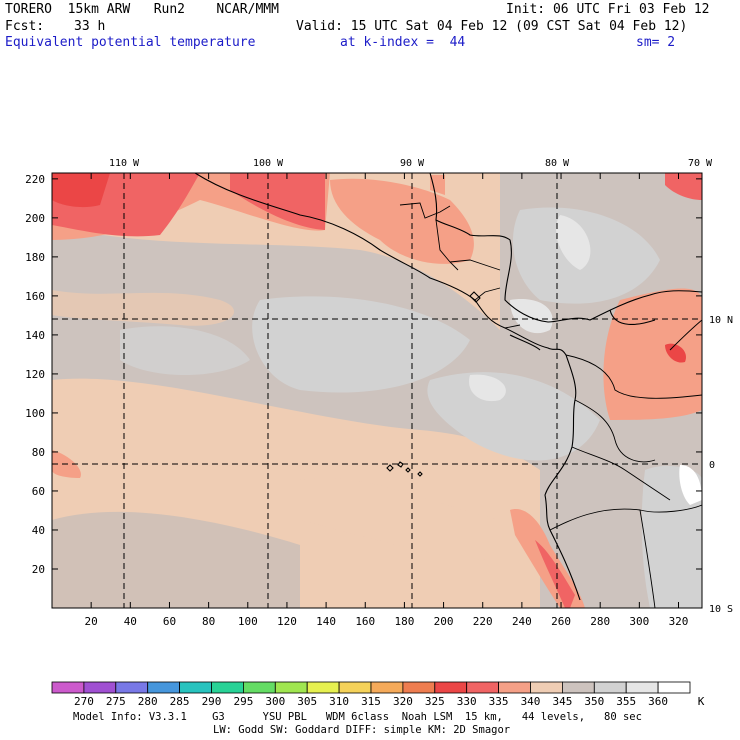 Image resolution: width=740 pixels, height=740 pixels. Describe the element at coordinates (91, 621) in the screenshot. I see `x-tick-label: 20` at that location.